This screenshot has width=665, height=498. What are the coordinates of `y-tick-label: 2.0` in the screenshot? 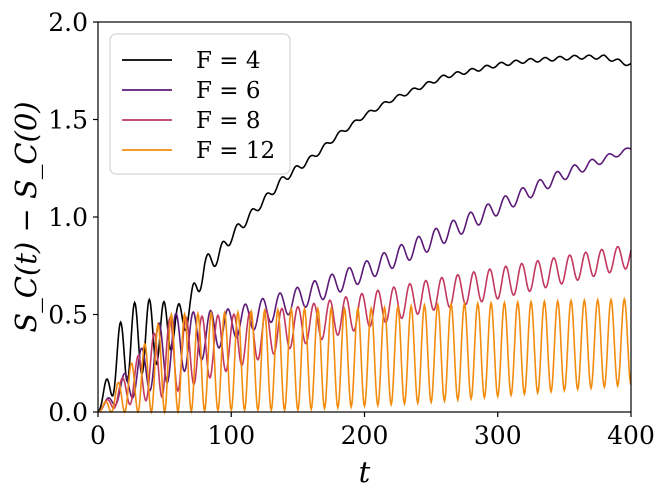 It's located at (68, 22).